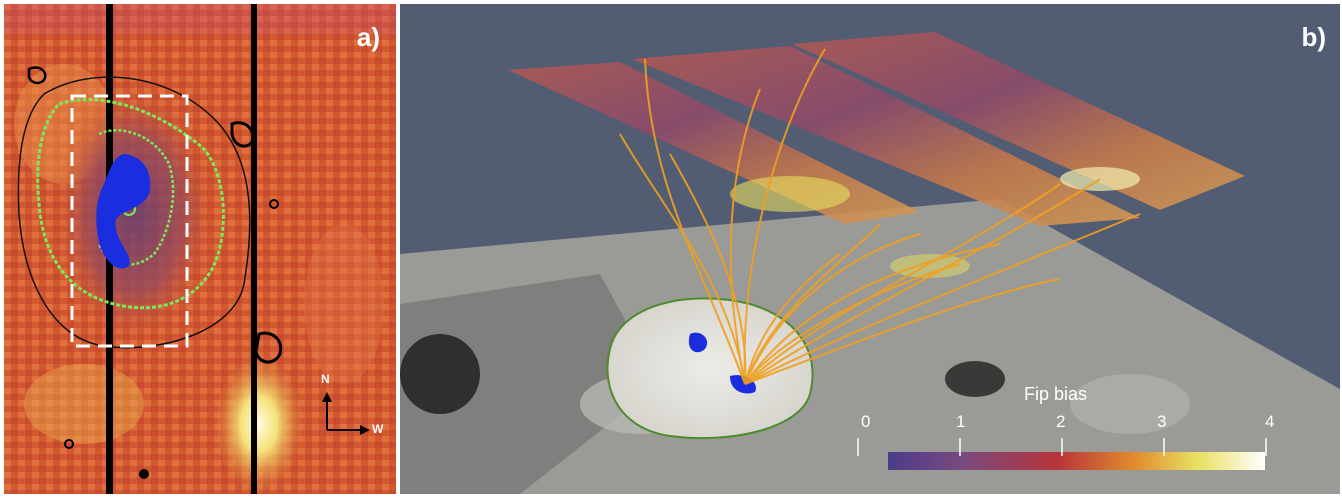 This screenshot has width=1342, height=498. I want to click on panel-a-label: a), so click(368, 37).